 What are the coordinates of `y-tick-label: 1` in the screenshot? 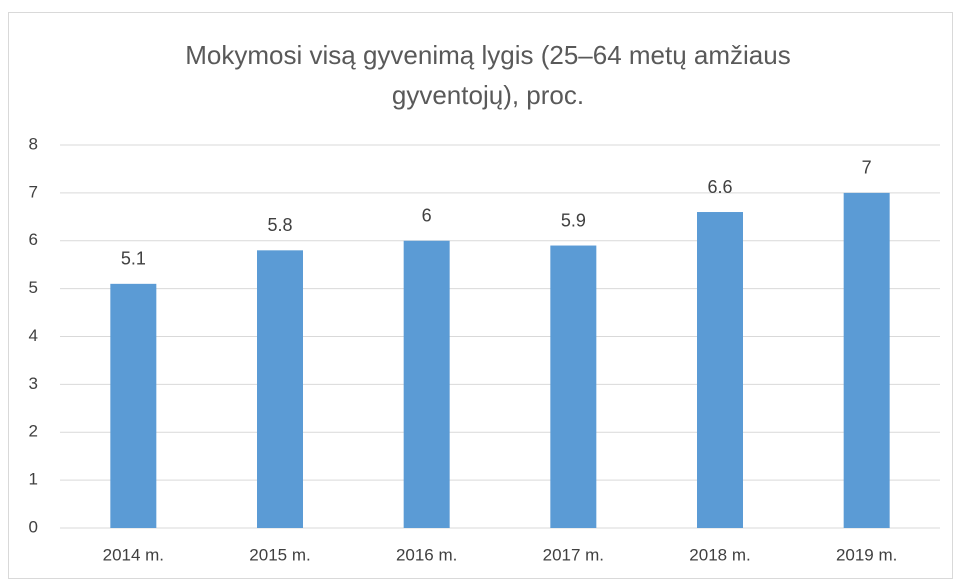 It's located at (33, 479).